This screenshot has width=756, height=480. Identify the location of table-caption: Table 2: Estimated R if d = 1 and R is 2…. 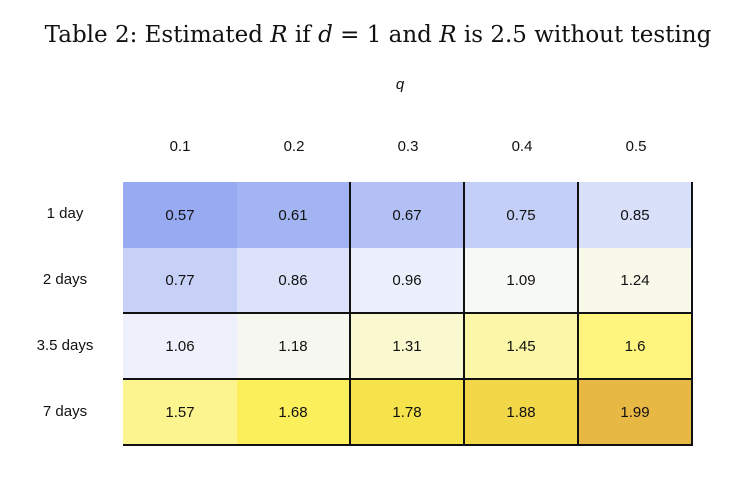
(378, 35).